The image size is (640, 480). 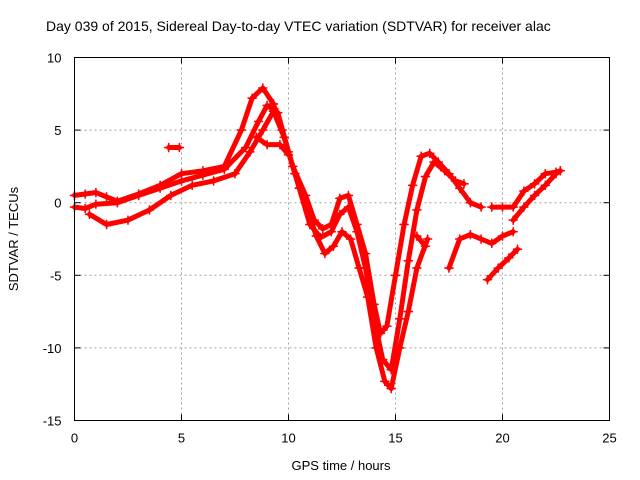 What do you see at coordinates (502, 438) in the screenshot?
I see `x-tick-label: 20` at bounding box center [502, 438].